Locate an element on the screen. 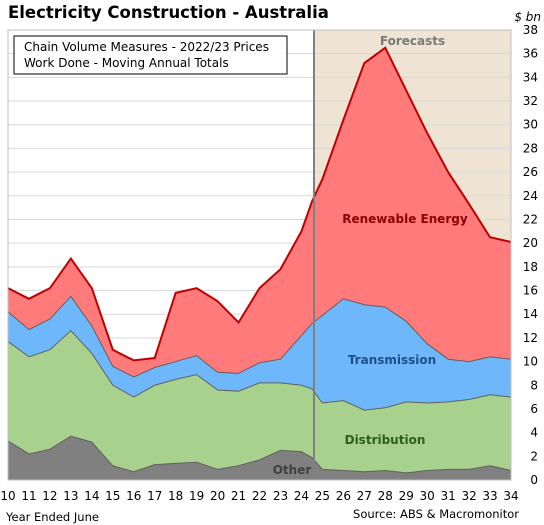 Image resolution: width=544 pixels, height=525 pixels. line-transmission is located at coordinates (259, 336).